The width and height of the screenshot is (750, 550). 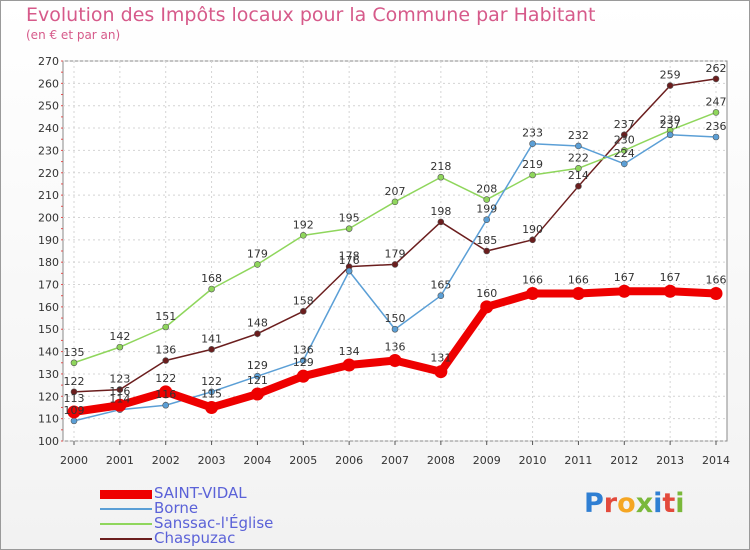 I want to click on y-tick-label: 250, so click(x=48, y=106).